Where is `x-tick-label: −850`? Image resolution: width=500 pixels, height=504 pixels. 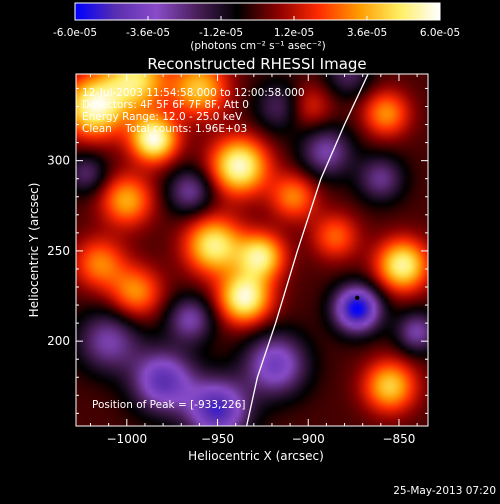 x-tick-label: −850 is located at coordinates (398, 439).